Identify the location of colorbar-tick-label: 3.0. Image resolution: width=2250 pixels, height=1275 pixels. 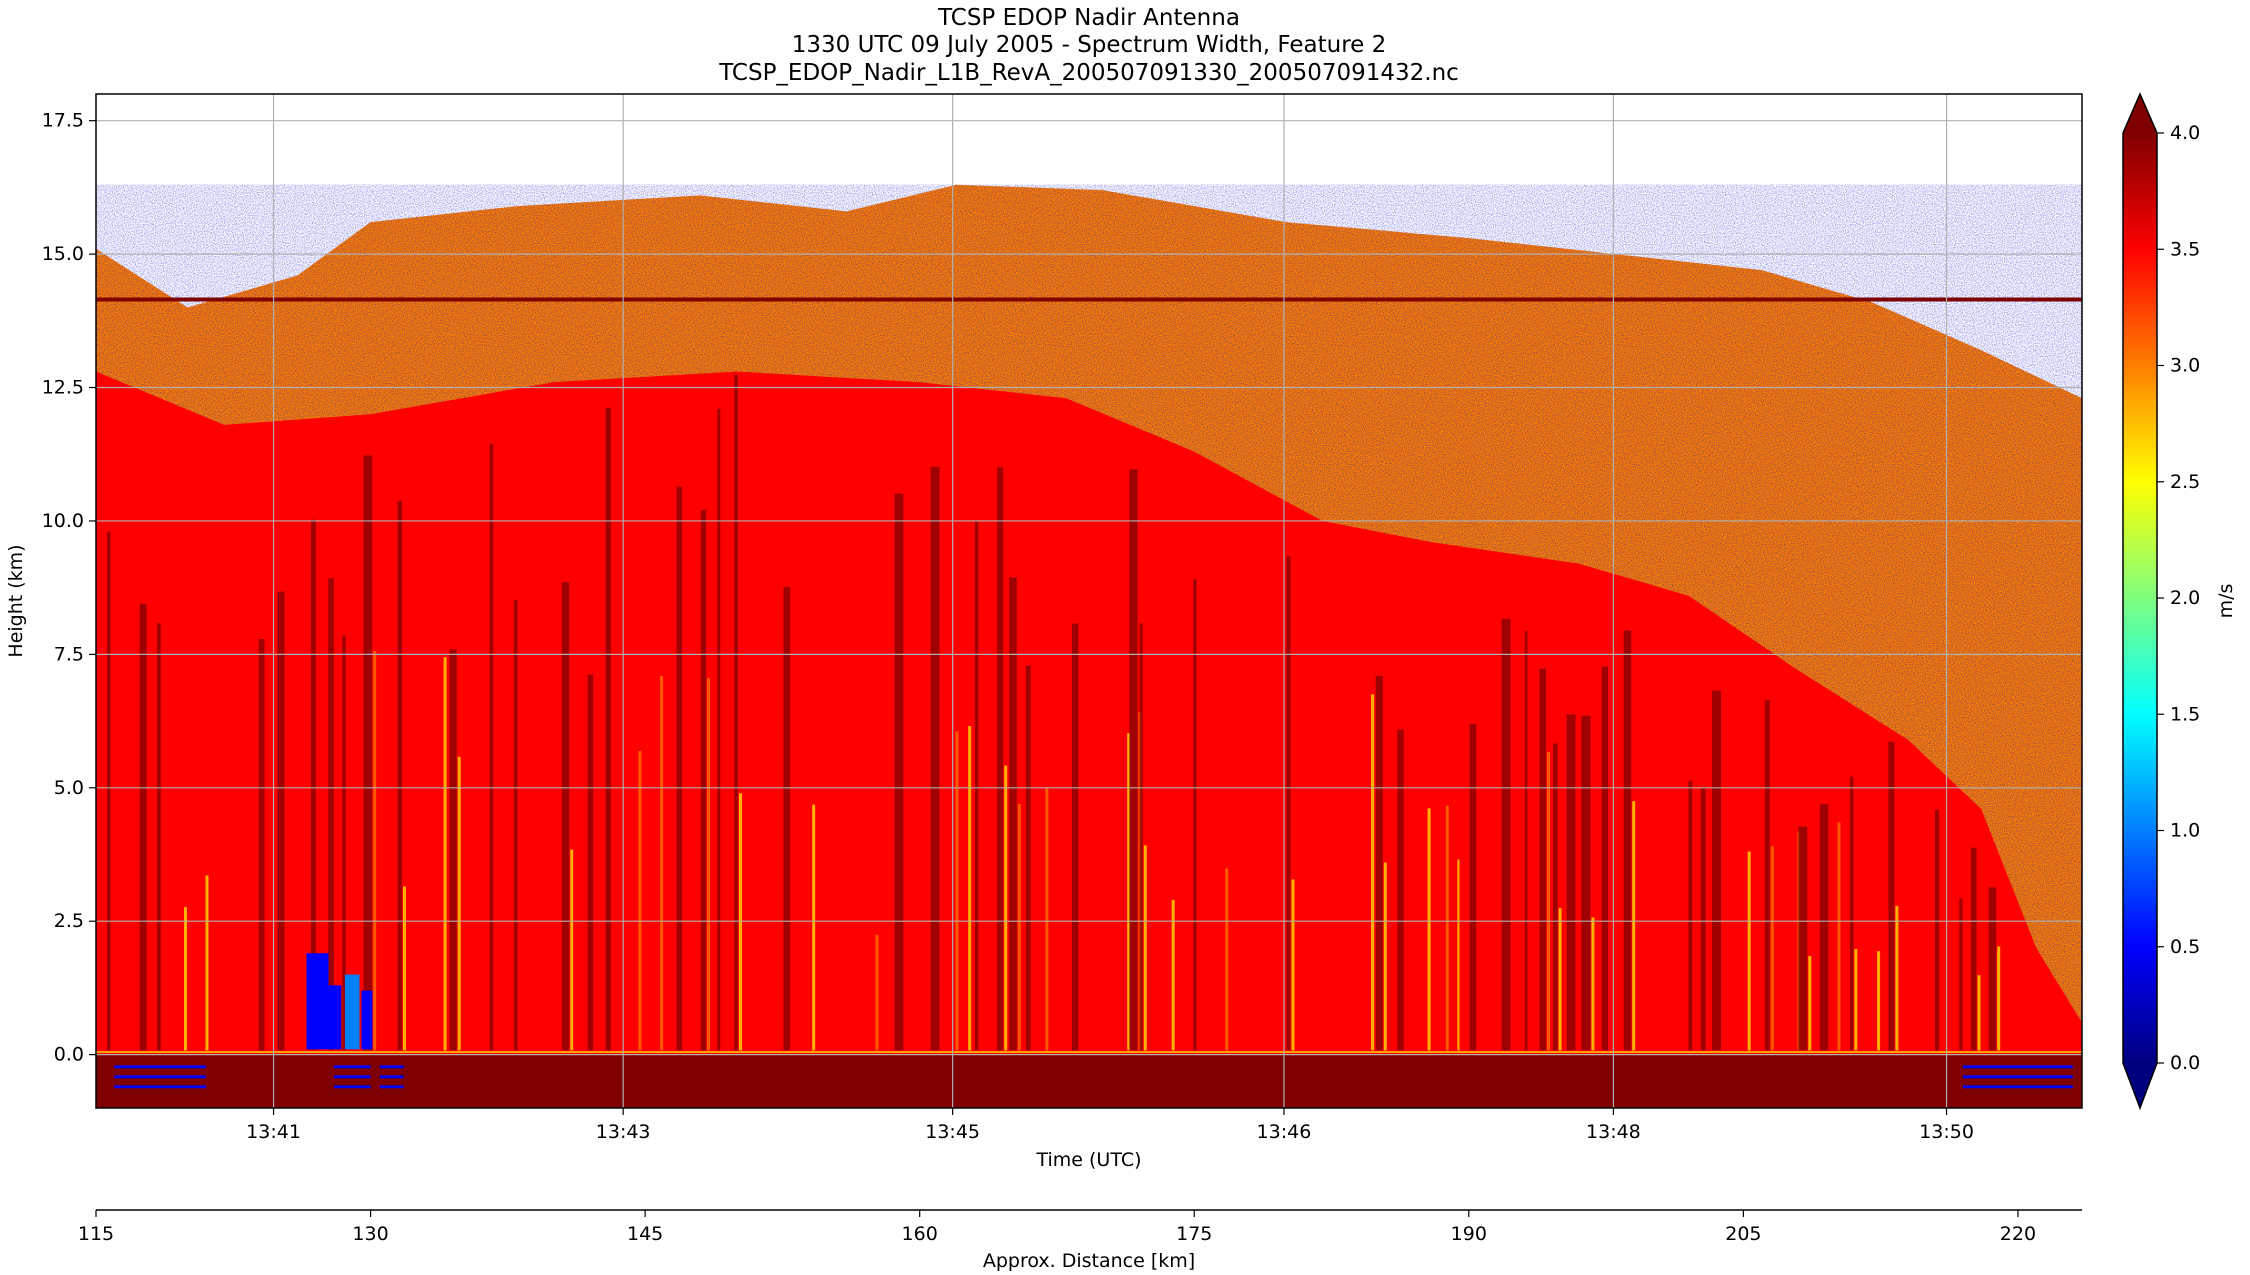
(2185, 366).